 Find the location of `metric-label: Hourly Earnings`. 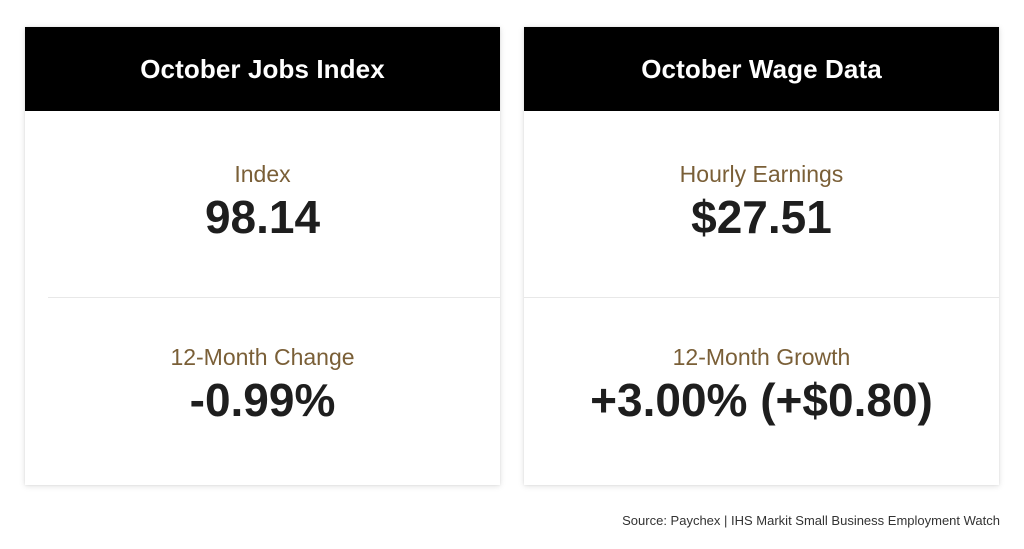

metric-label: Hourly Earnings is located at coordinates (761, 174).